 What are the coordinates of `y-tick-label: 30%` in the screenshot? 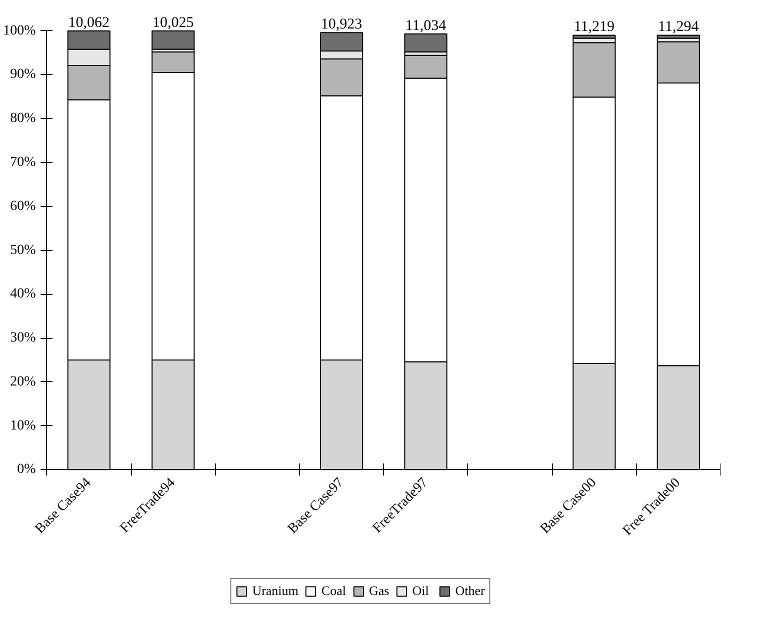 It's located at (23, 338).